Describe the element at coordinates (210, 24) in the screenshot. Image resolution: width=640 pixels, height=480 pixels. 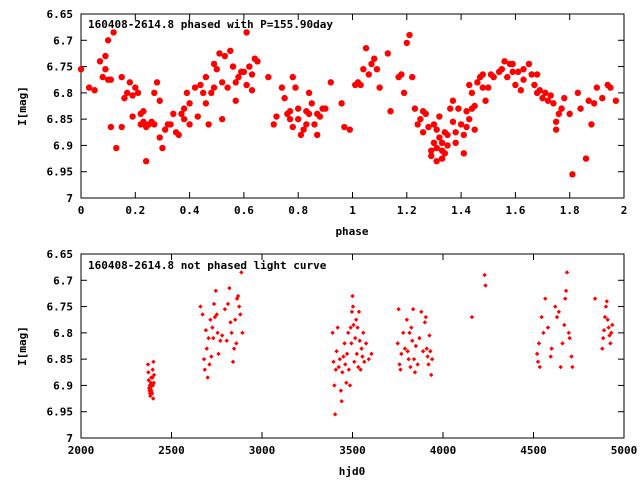
I see `phased-plot-title: 160408-2614.8 phased with P=155.90day` at that location.